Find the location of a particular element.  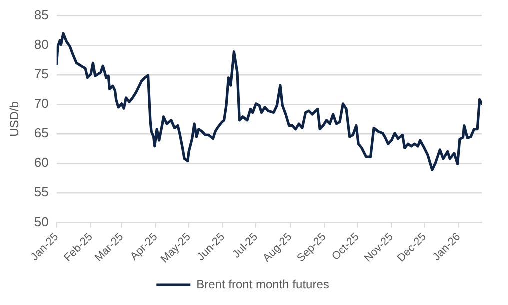

y-tick-label: 50 is located at coordinates (41, 222).